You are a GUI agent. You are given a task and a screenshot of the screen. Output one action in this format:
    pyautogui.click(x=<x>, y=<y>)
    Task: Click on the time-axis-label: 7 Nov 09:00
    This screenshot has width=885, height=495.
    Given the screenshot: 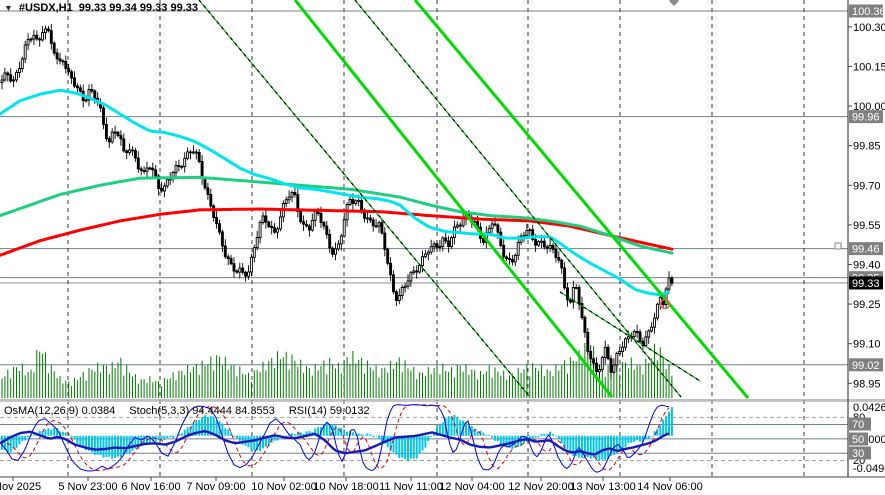 What is the action you would take?
    pyautogui.click(x=215, y=487)
    